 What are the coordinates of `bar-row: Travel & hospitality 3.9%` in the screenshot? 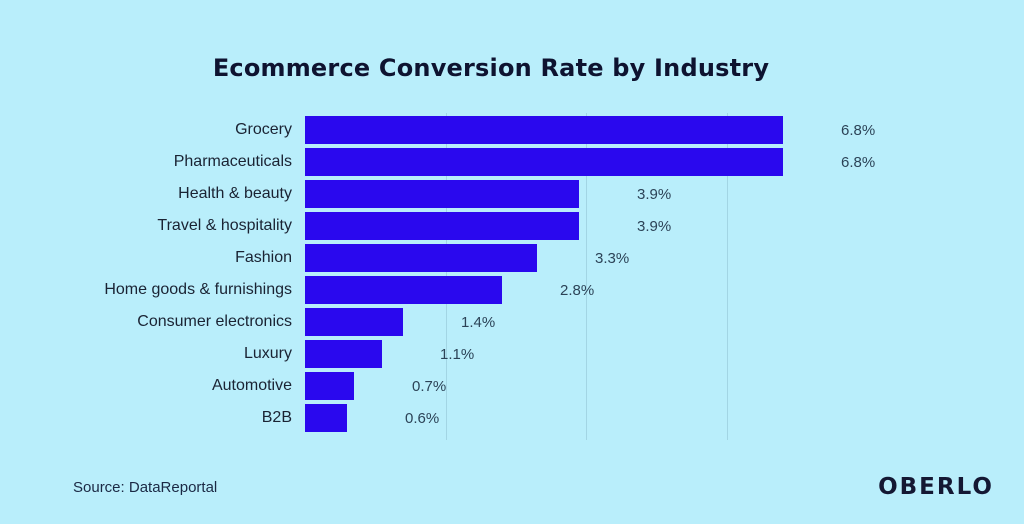 It's located at (512, 226).